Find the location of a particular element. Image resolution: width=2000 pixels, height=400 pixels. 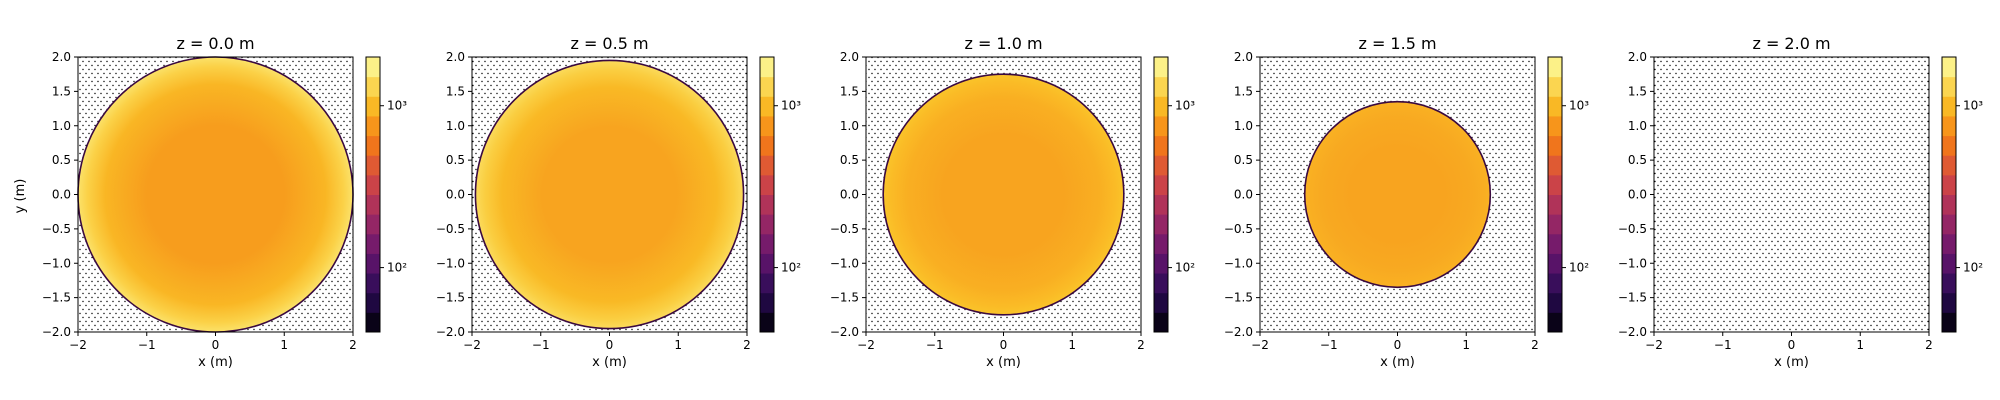

chart-title: z = 0.0 m is located at coordinates (215, 43).